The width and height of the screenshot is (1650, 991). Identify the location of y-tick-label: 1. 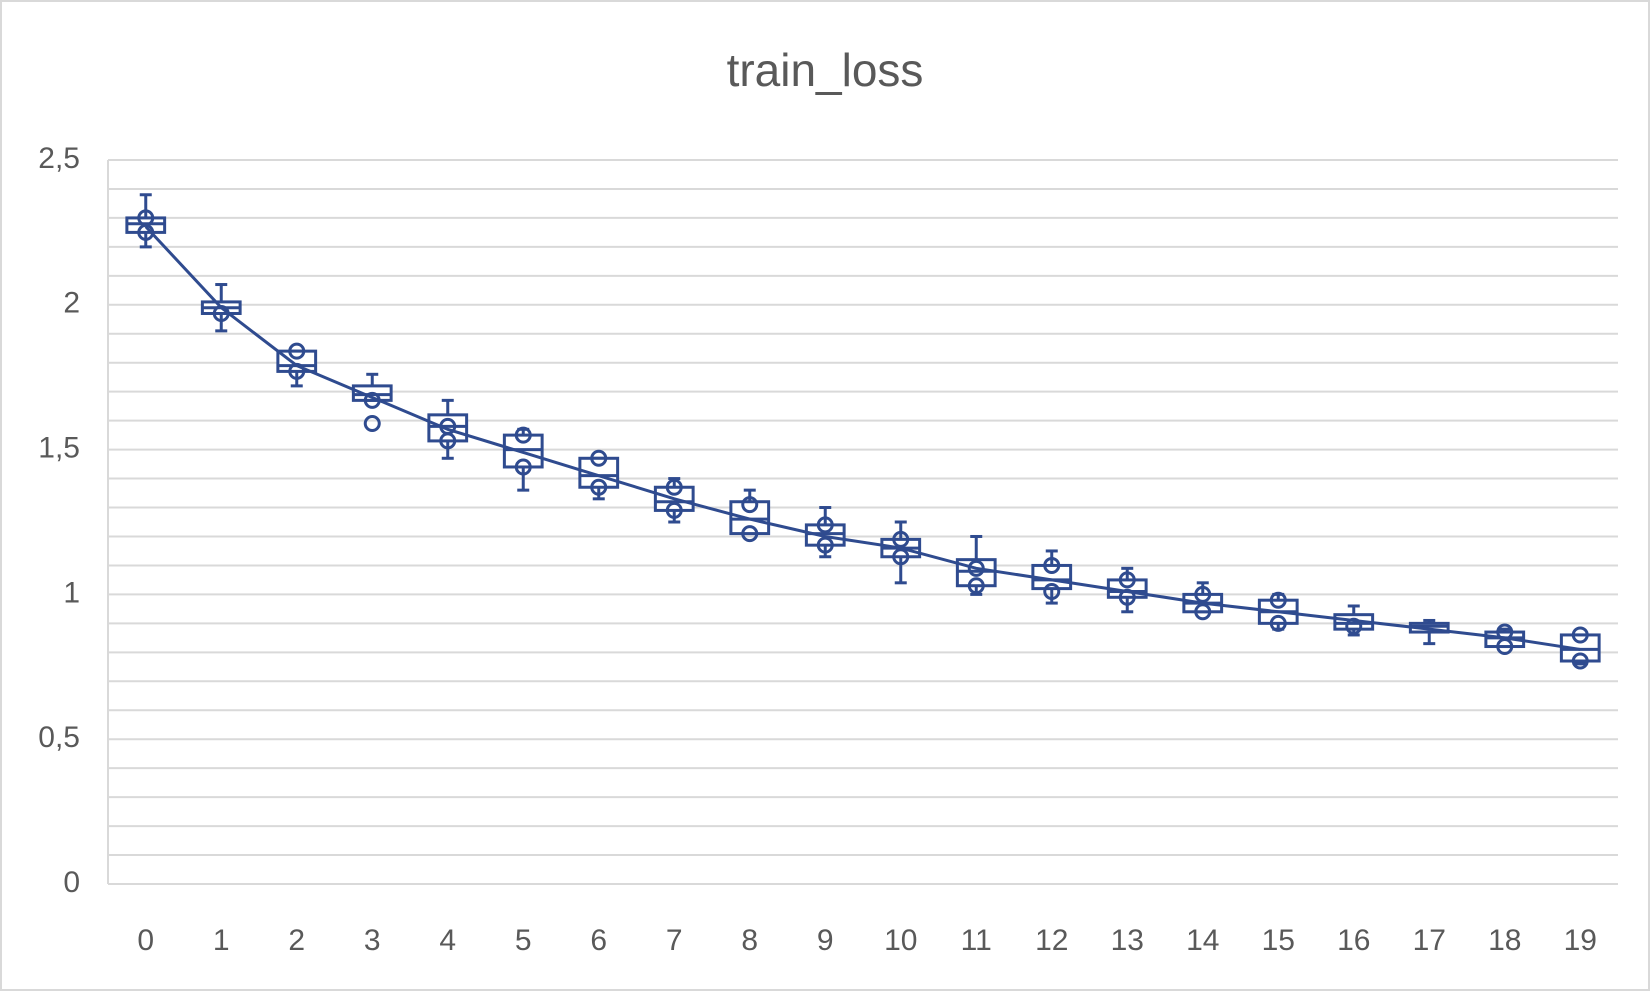
(71, 592).